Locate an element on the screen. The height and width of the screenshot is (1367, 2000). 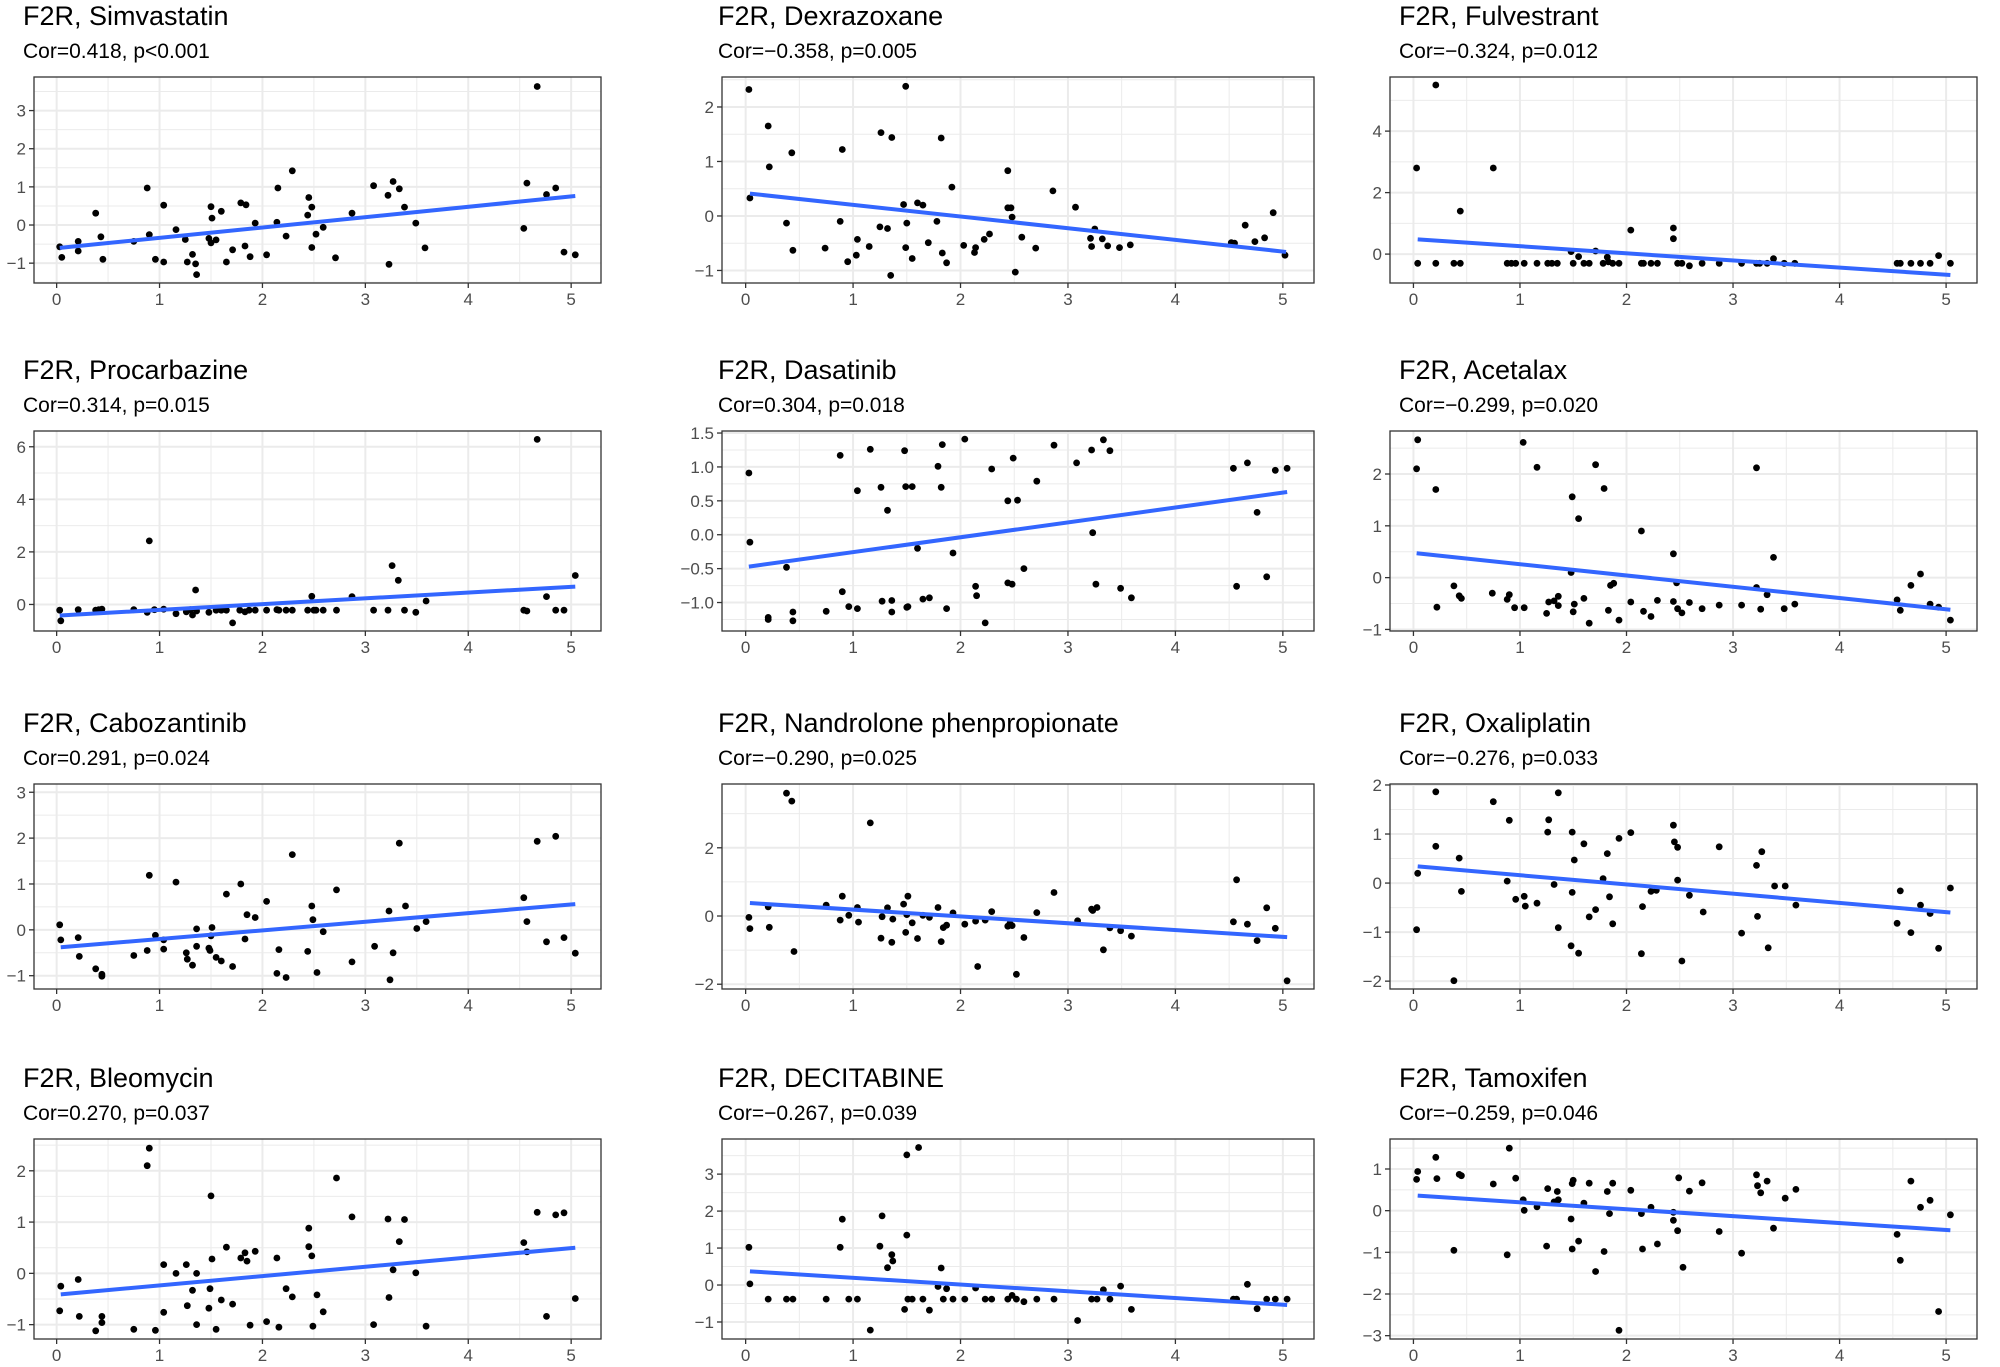
y-tick-label: −0.5 is located at coordinates (697, 569).